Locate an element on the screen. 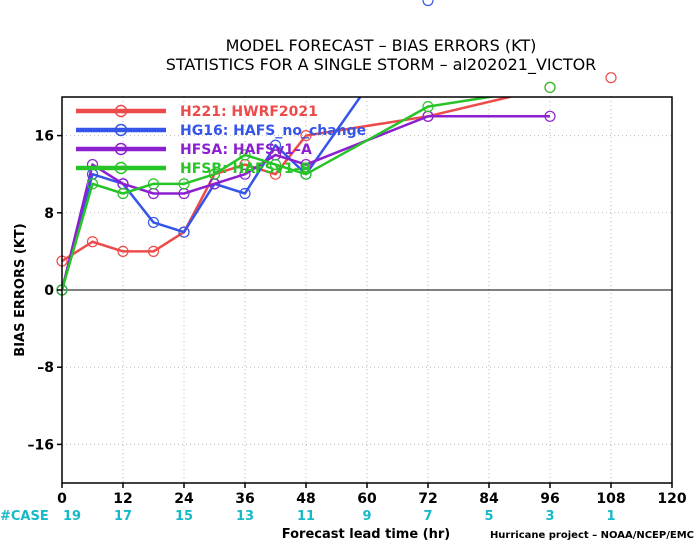 The height and width of the screenshot is (542, 700). y-tick-label: 0 is located at coordinates (49, 291).